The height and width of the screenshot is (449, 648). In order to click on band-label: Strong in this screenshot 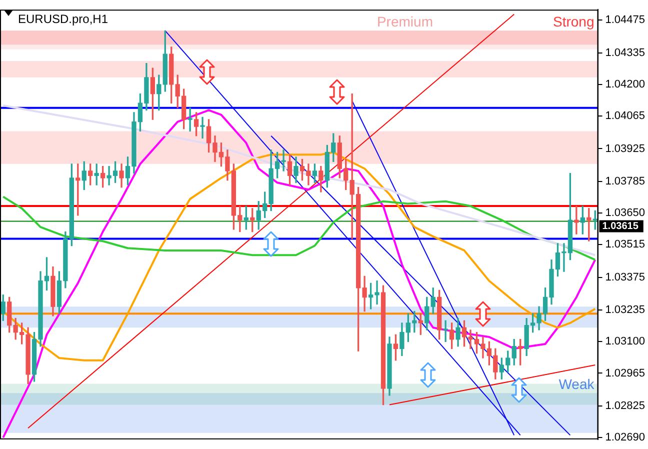, I will do `click(573, 22)`.